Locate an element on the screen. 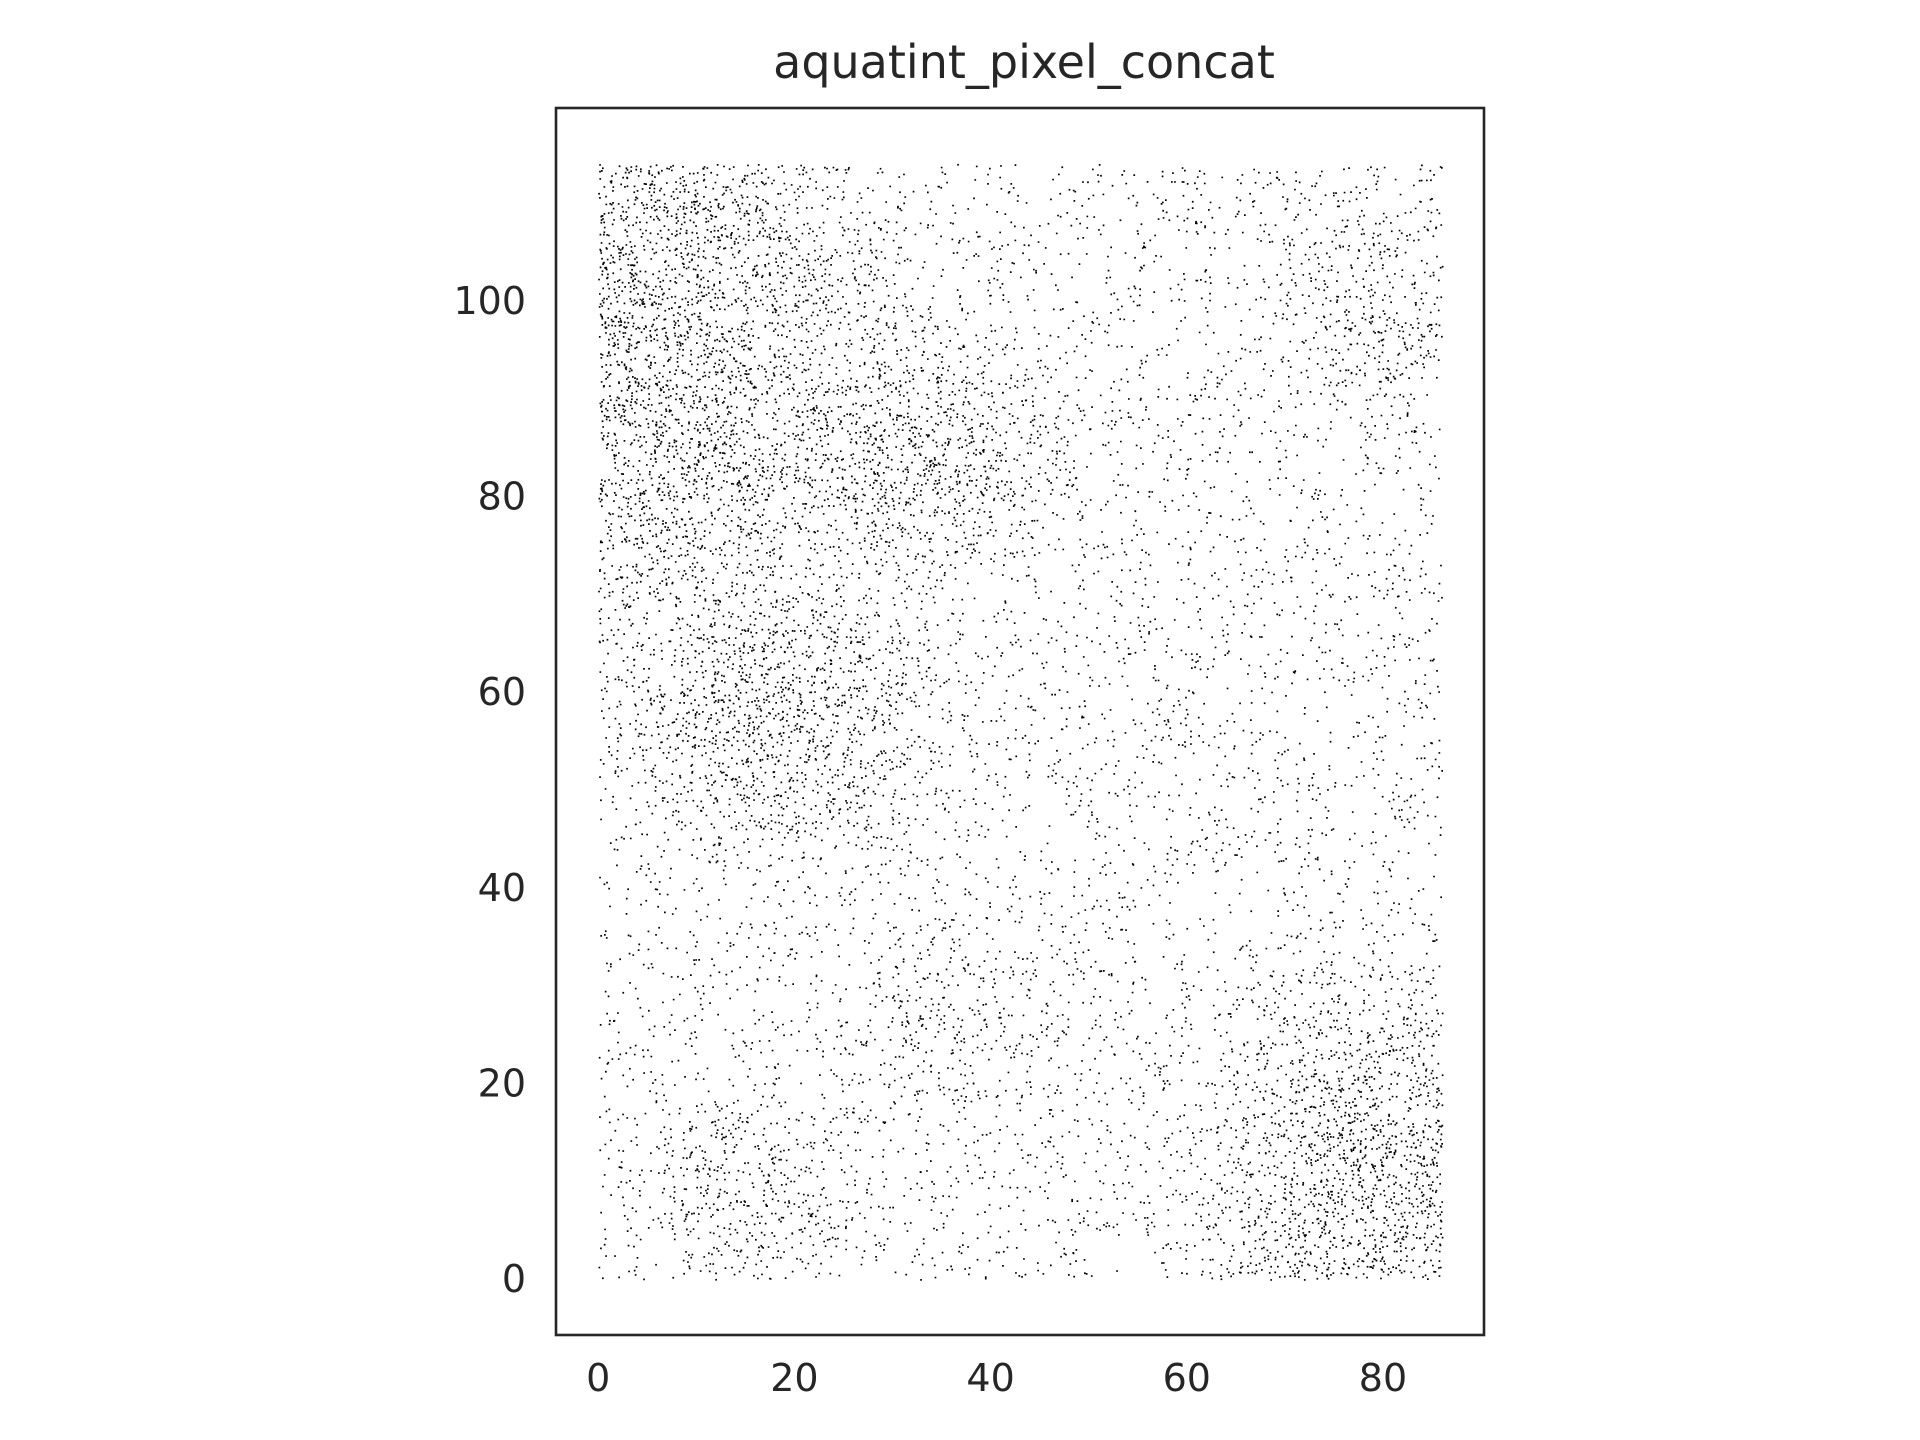 The width and height of the screenshot is (1920, 1440). x-axis-ticks: 0 20 40 60 80 is located at coordinates (996, 1378).